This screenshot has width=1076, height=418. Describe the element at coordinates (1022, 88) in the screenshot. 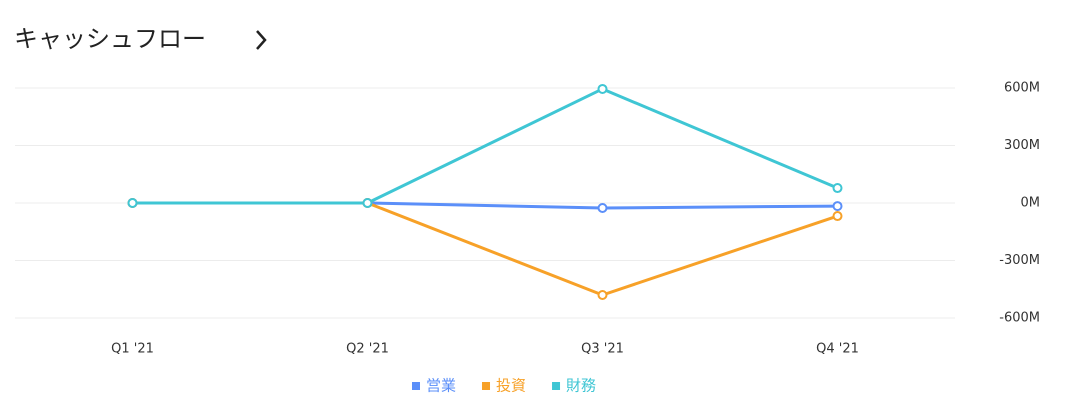

I see `y-tick-label: 600M` at that location.